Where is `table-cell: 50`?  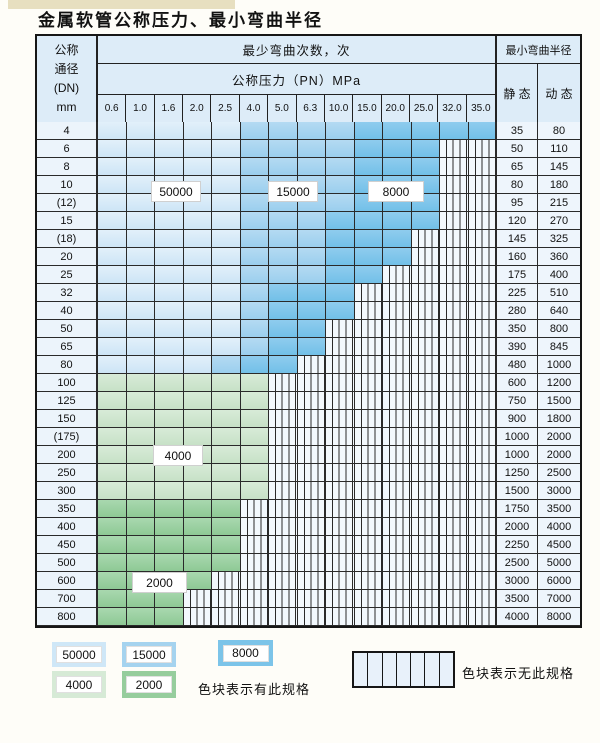
table-cell: 50 is located at coordinates (67, 329).